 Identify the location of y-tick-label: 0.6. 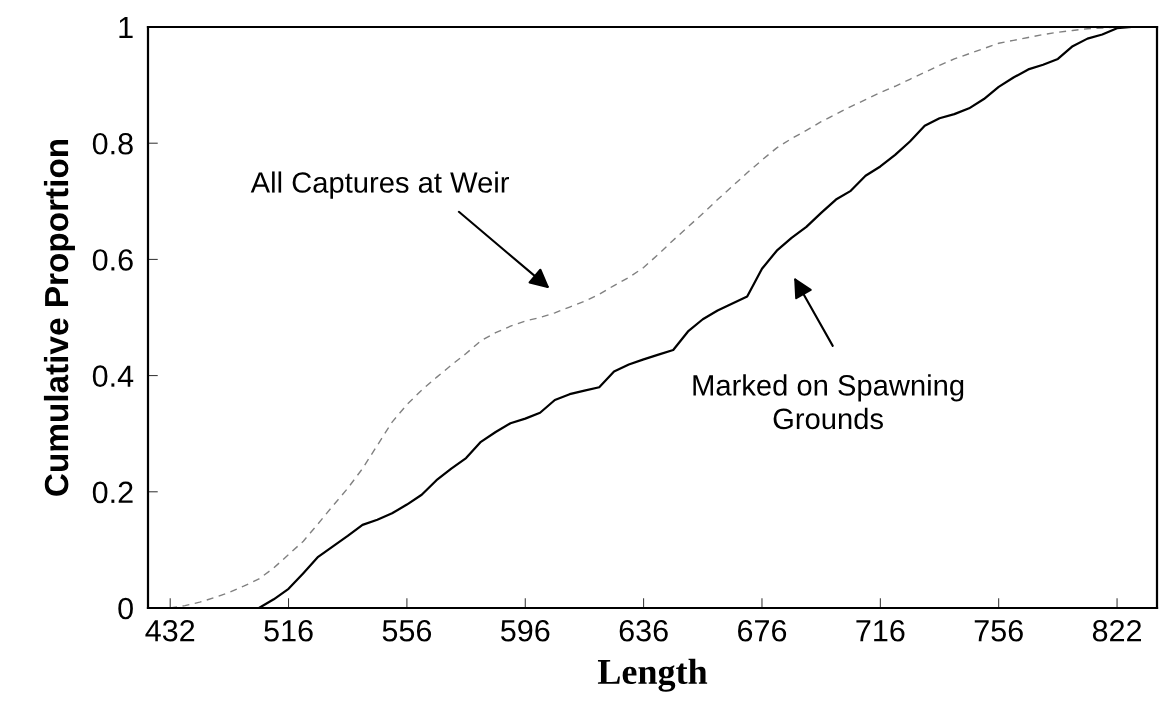
(112, 260).